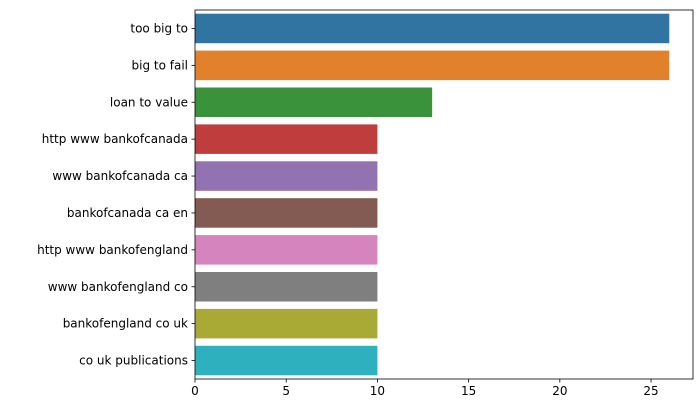 This screenshot has height=413, width=700. Describe the element at coordinates (559, 391) in the screenshot. I see `x-tick-label: 20` at that location.